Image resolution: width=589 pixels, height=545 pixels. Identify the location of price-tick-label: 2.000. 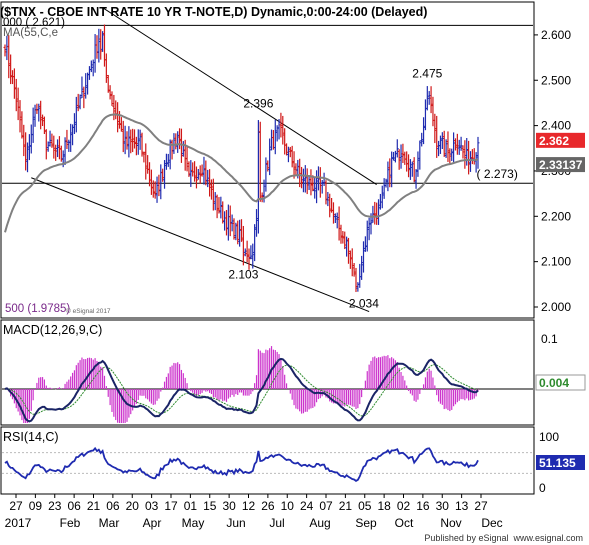
(556, 307).